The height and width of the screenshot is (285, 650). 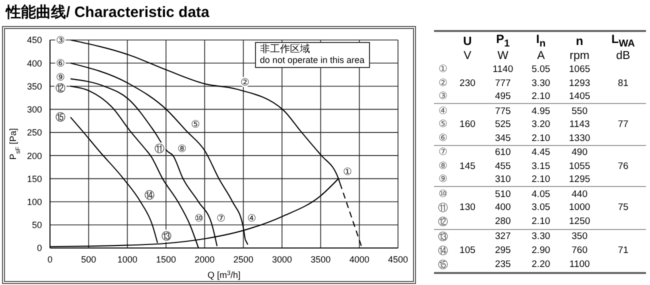 I want to click on text: 777, so click(x=502, y=83).